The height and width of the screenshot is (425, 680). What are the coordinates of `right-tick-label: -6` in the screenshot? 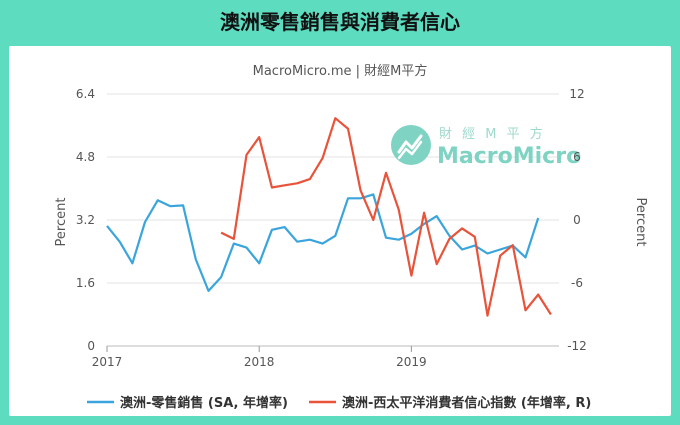 It's located at (577, 283).